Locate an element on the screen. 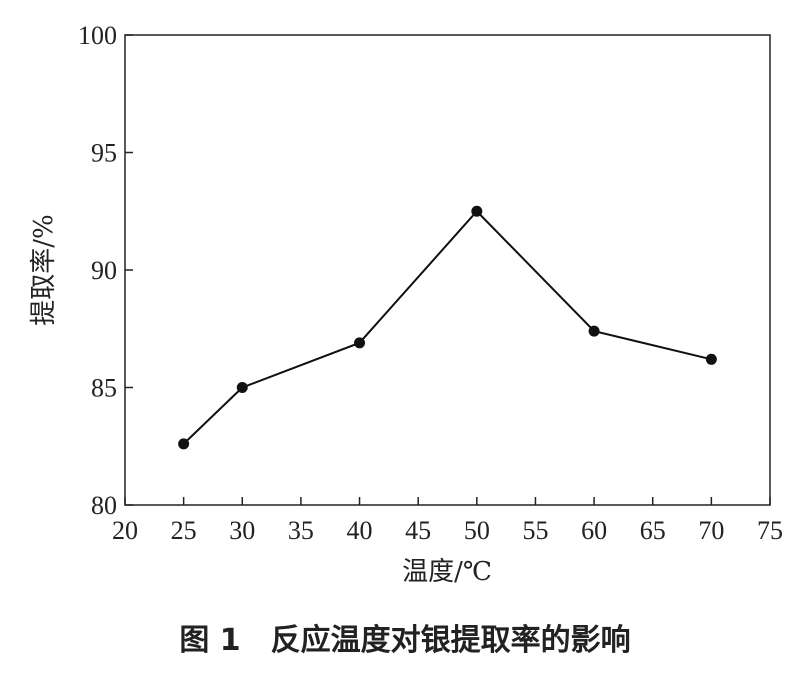 This screenshot has width=800, height=680. x-tick-label: 55 is located at coordinates (535, 530).